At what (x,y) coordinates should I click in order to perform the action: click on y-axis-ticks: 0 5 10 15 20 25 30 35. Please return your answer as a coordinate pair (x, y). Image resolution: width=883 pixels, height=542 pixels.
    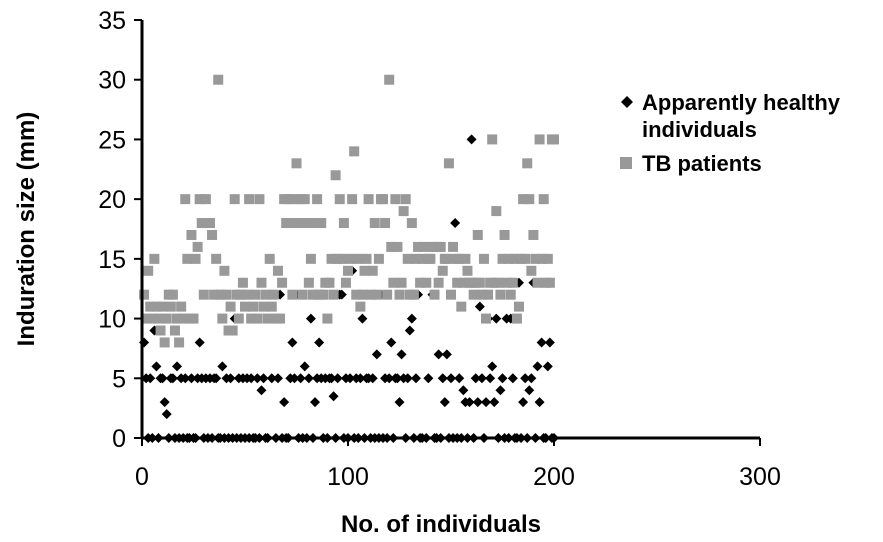
    Looking at the image, I should click on (120, 230).